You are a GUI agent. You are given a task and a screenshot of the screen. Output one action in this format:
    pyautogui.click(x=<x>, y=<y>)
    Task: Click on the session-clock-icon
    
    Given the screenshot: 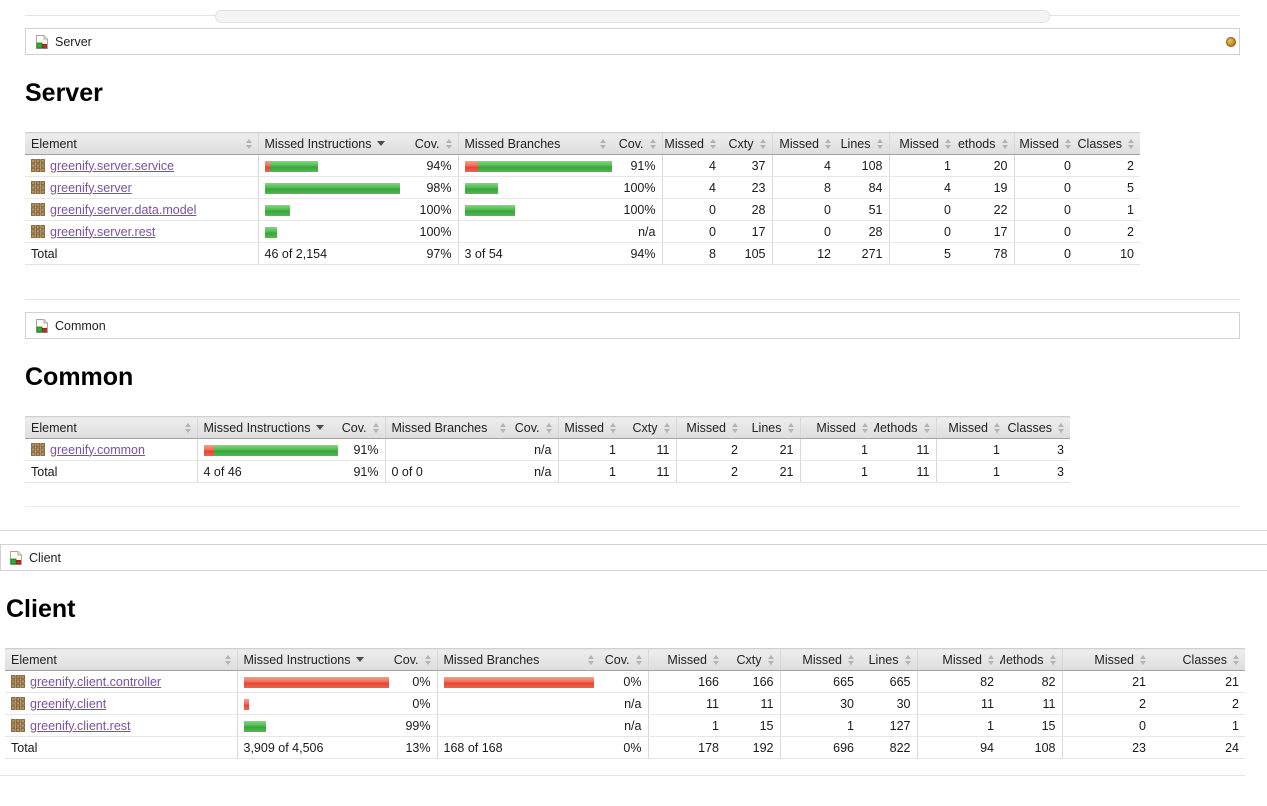 What is the action you would take?
    pyautogui.click(x=1231, y=42)
    